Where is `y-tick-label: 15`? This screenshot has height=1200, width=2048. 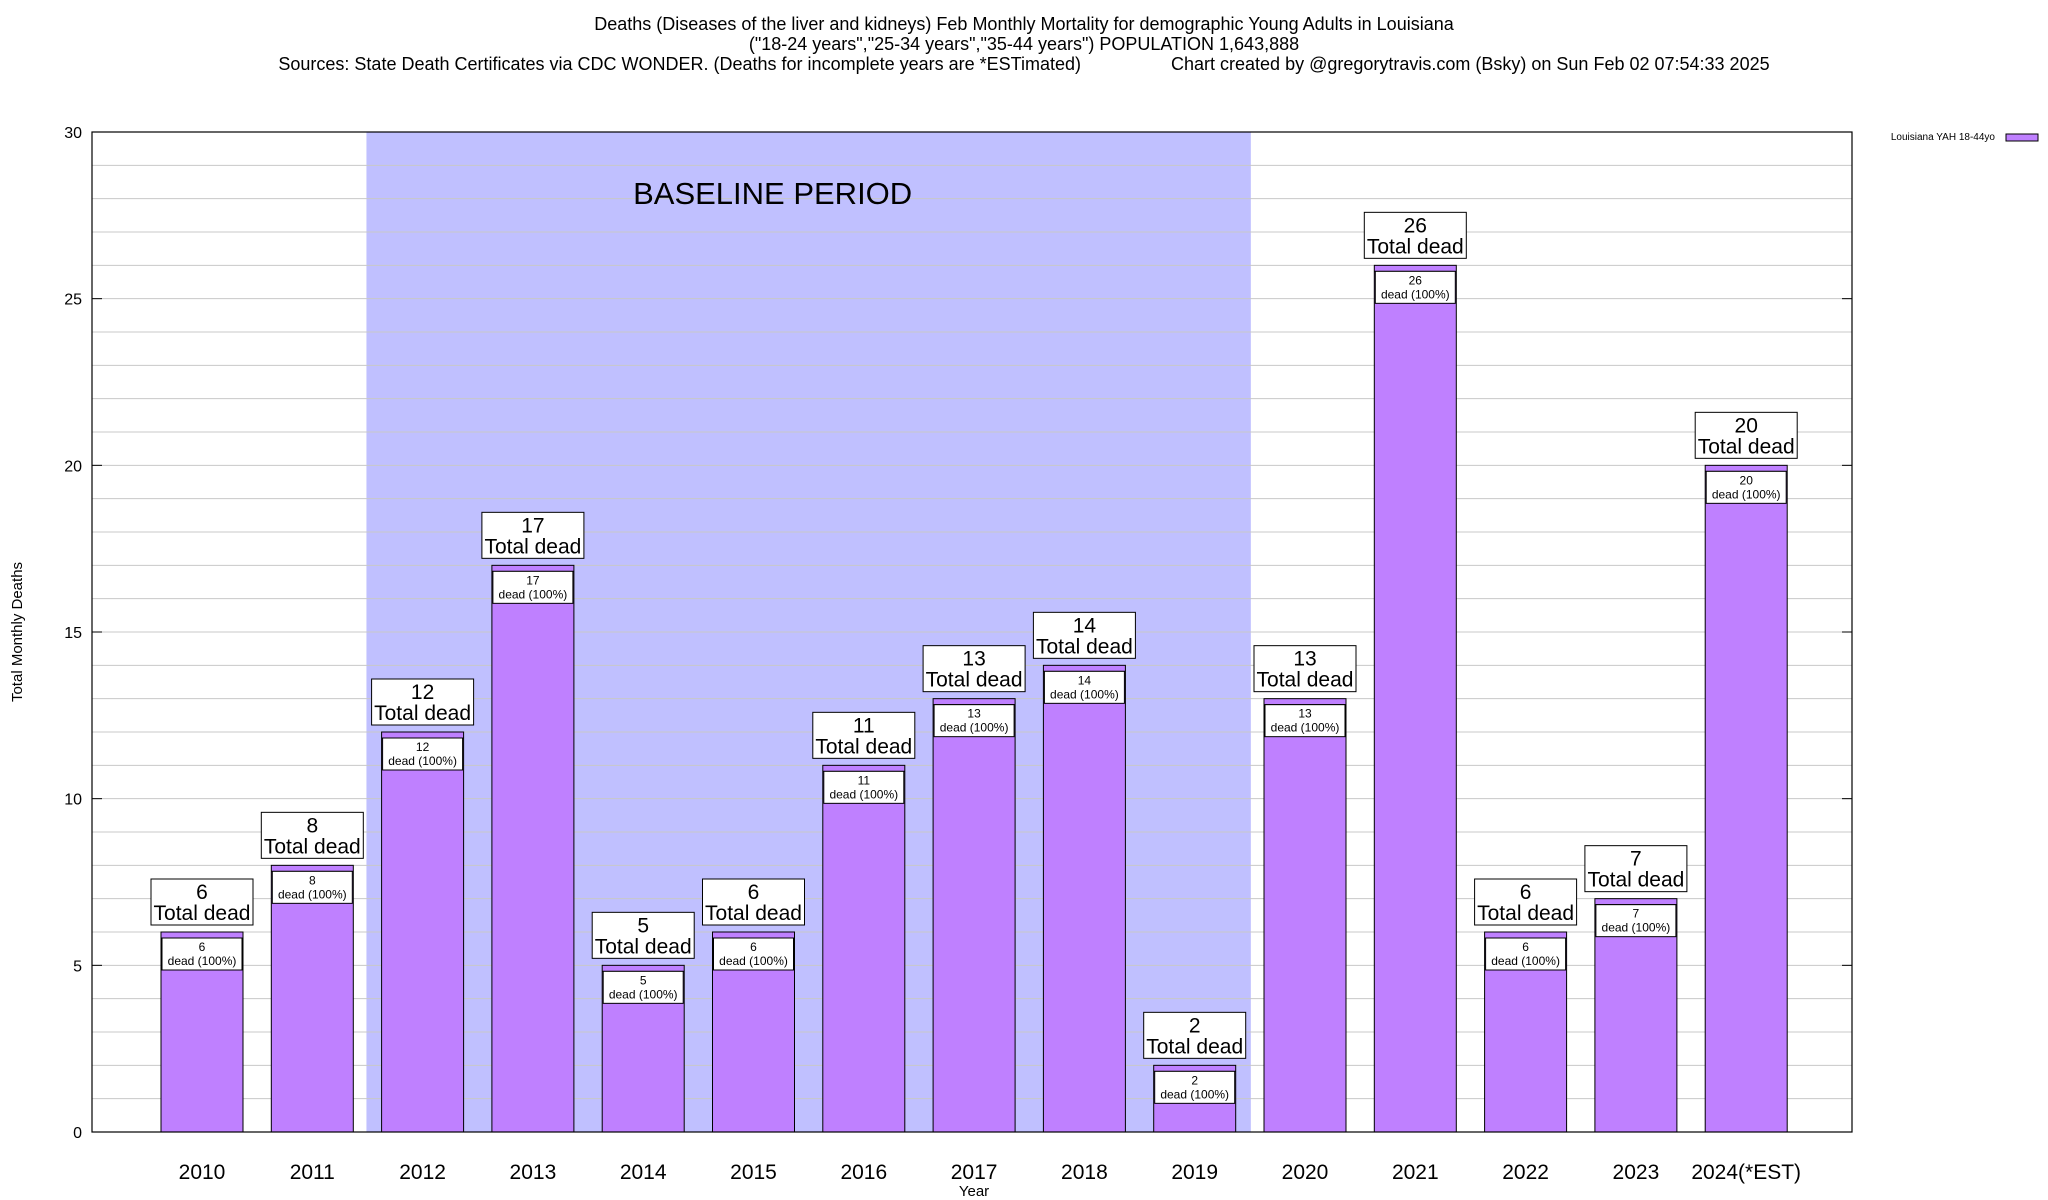
y-tick-label: 15 is located at coordinates (73, 633).